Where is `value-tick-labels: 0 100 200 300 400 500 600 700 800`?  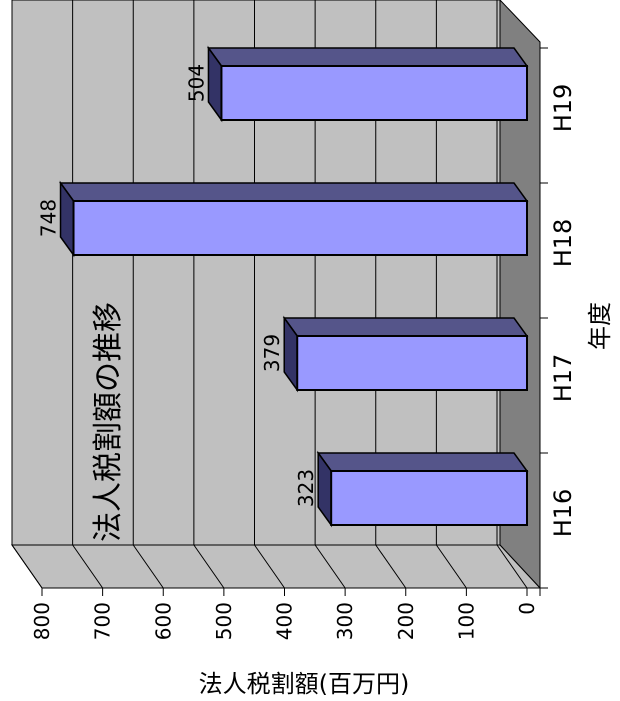
value-tick-labels: 0 100 200 300 400 500 600 700 800 is located at coordinates (284, 621).